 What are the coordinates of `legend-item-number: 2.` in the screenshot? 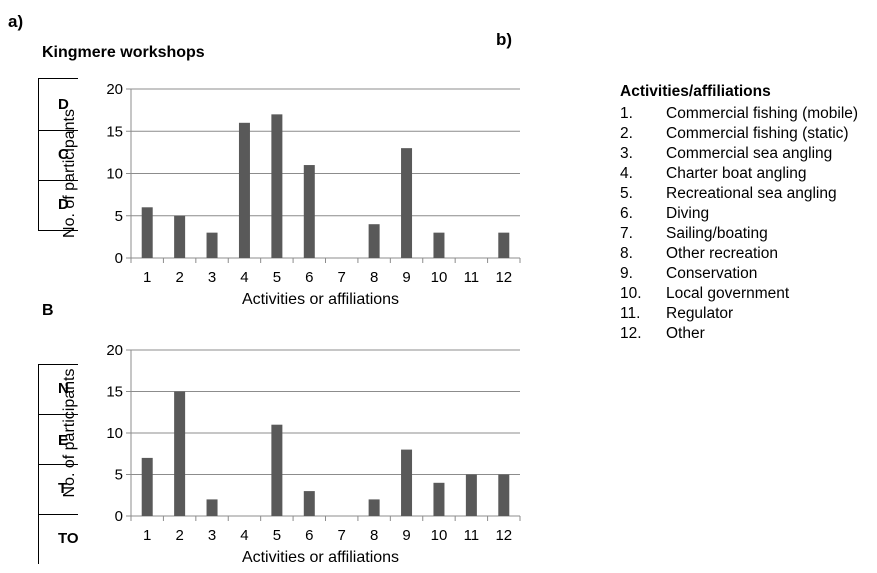 It's located at (626, 133).